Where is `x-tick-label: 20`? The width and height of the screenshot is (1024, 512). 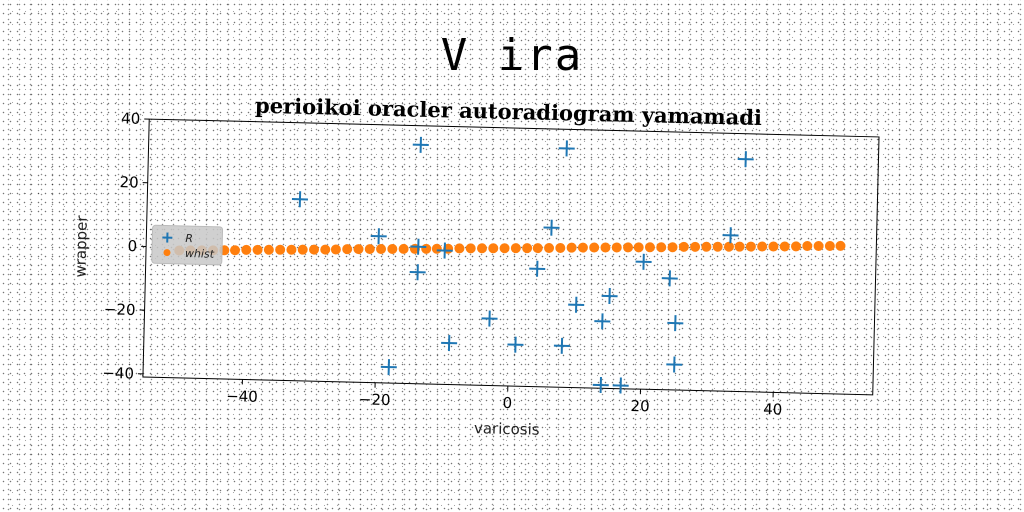 x-tick-label: 20 is located at coordinates (640, 406).